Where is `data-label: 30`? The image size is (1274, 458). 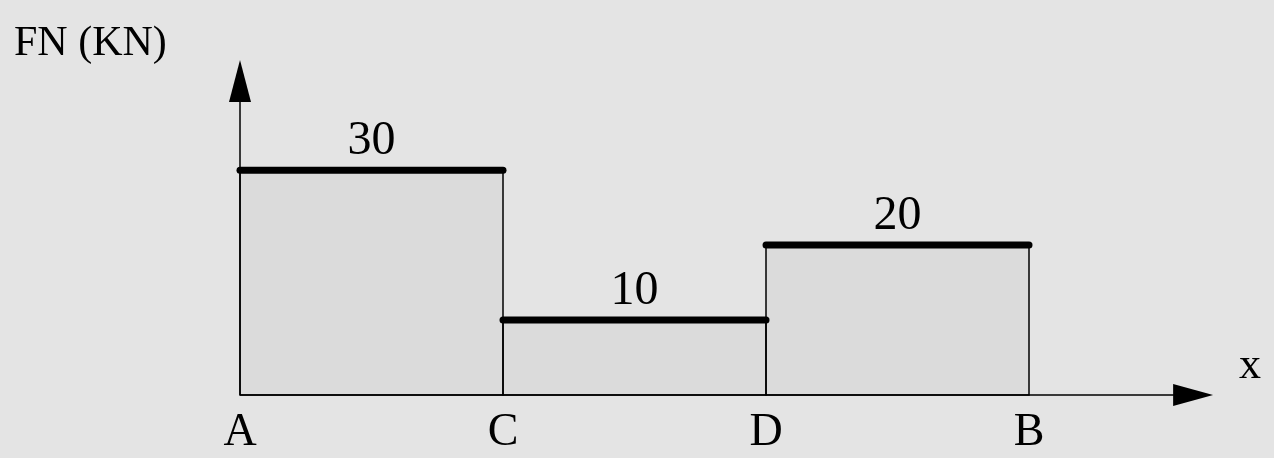 data-label: 30 is located at coordinates (371, 138).